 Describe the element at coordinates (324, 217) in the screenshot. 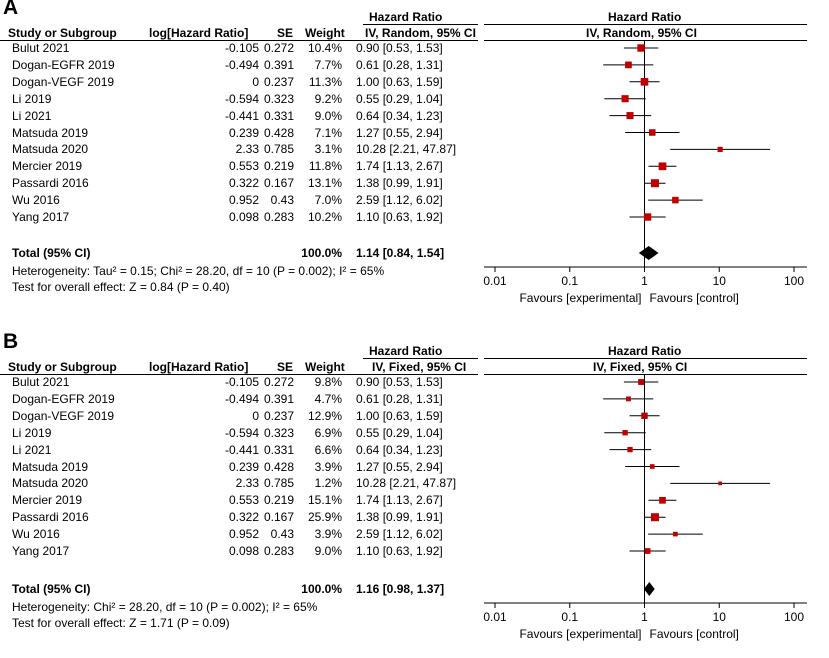

I see `weight-value: 10.2%` at that location.